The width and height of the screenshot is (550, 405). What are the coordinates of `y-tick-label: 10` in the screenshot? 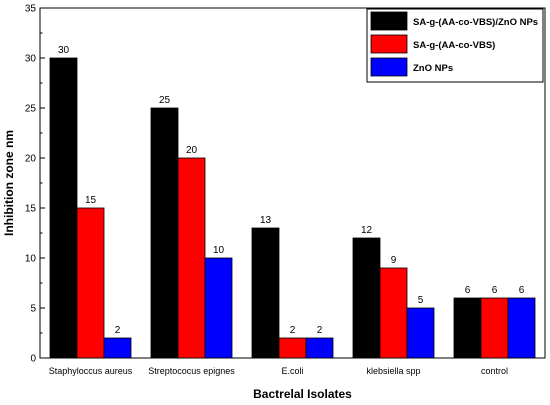 It's located at (31, 259).